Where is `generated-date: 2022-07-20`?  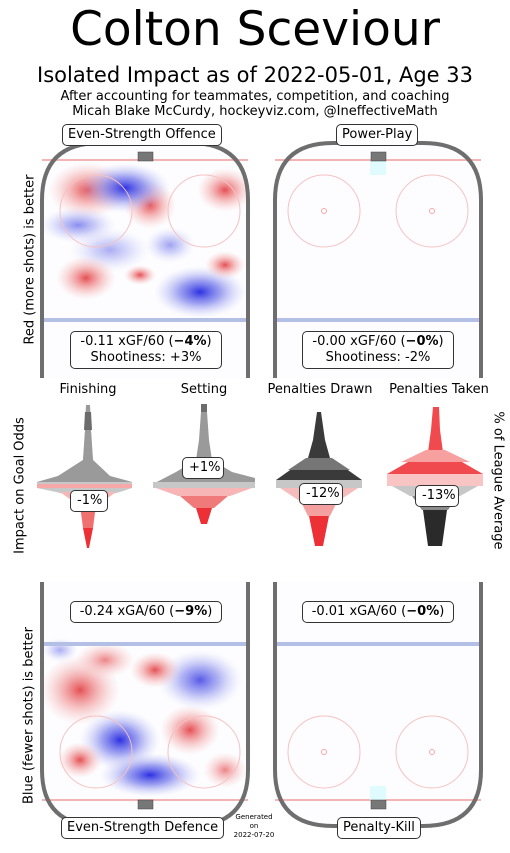
generated-date: 2022-07-20 is located at coordinates (254, 835).